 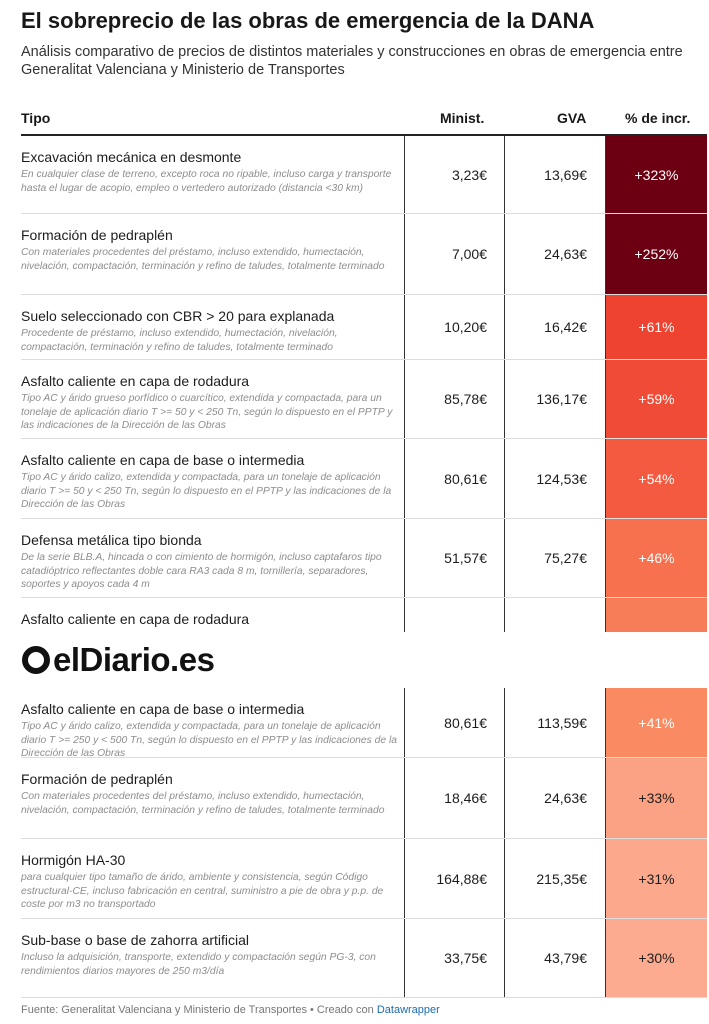 What do you see at coordinates (408, 1010) in the screenshot?
I see `datawrapper-link: Datawrapper` at bounding box center [408, 1010].